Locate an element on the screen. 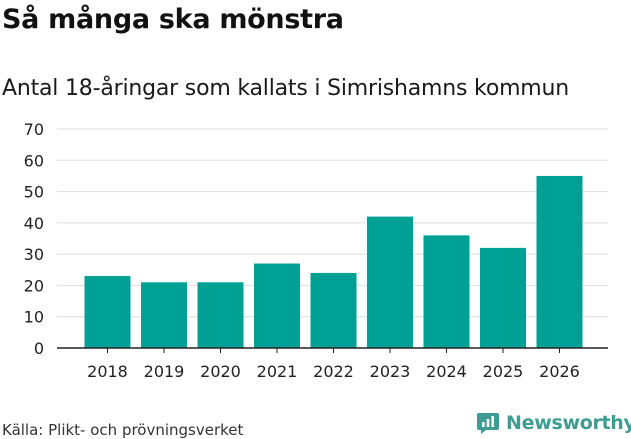  y-tick-label: 60 is located at coordinates (34, 160).